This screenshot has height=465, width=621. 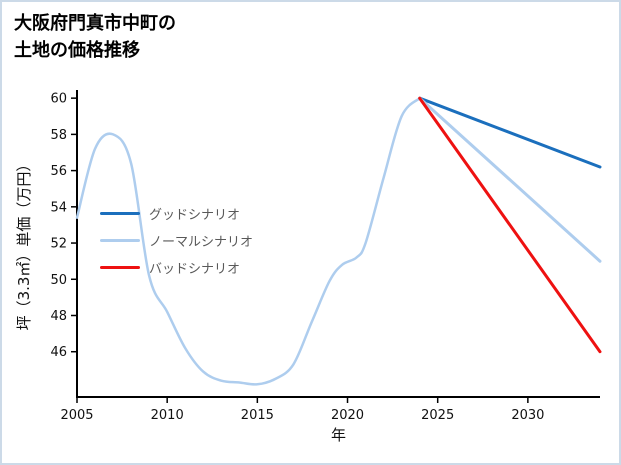 What do you see at coordinates (338, 435) in the screenshot?
I see `x-axis-label: 年` at bounding box center [338, 435].